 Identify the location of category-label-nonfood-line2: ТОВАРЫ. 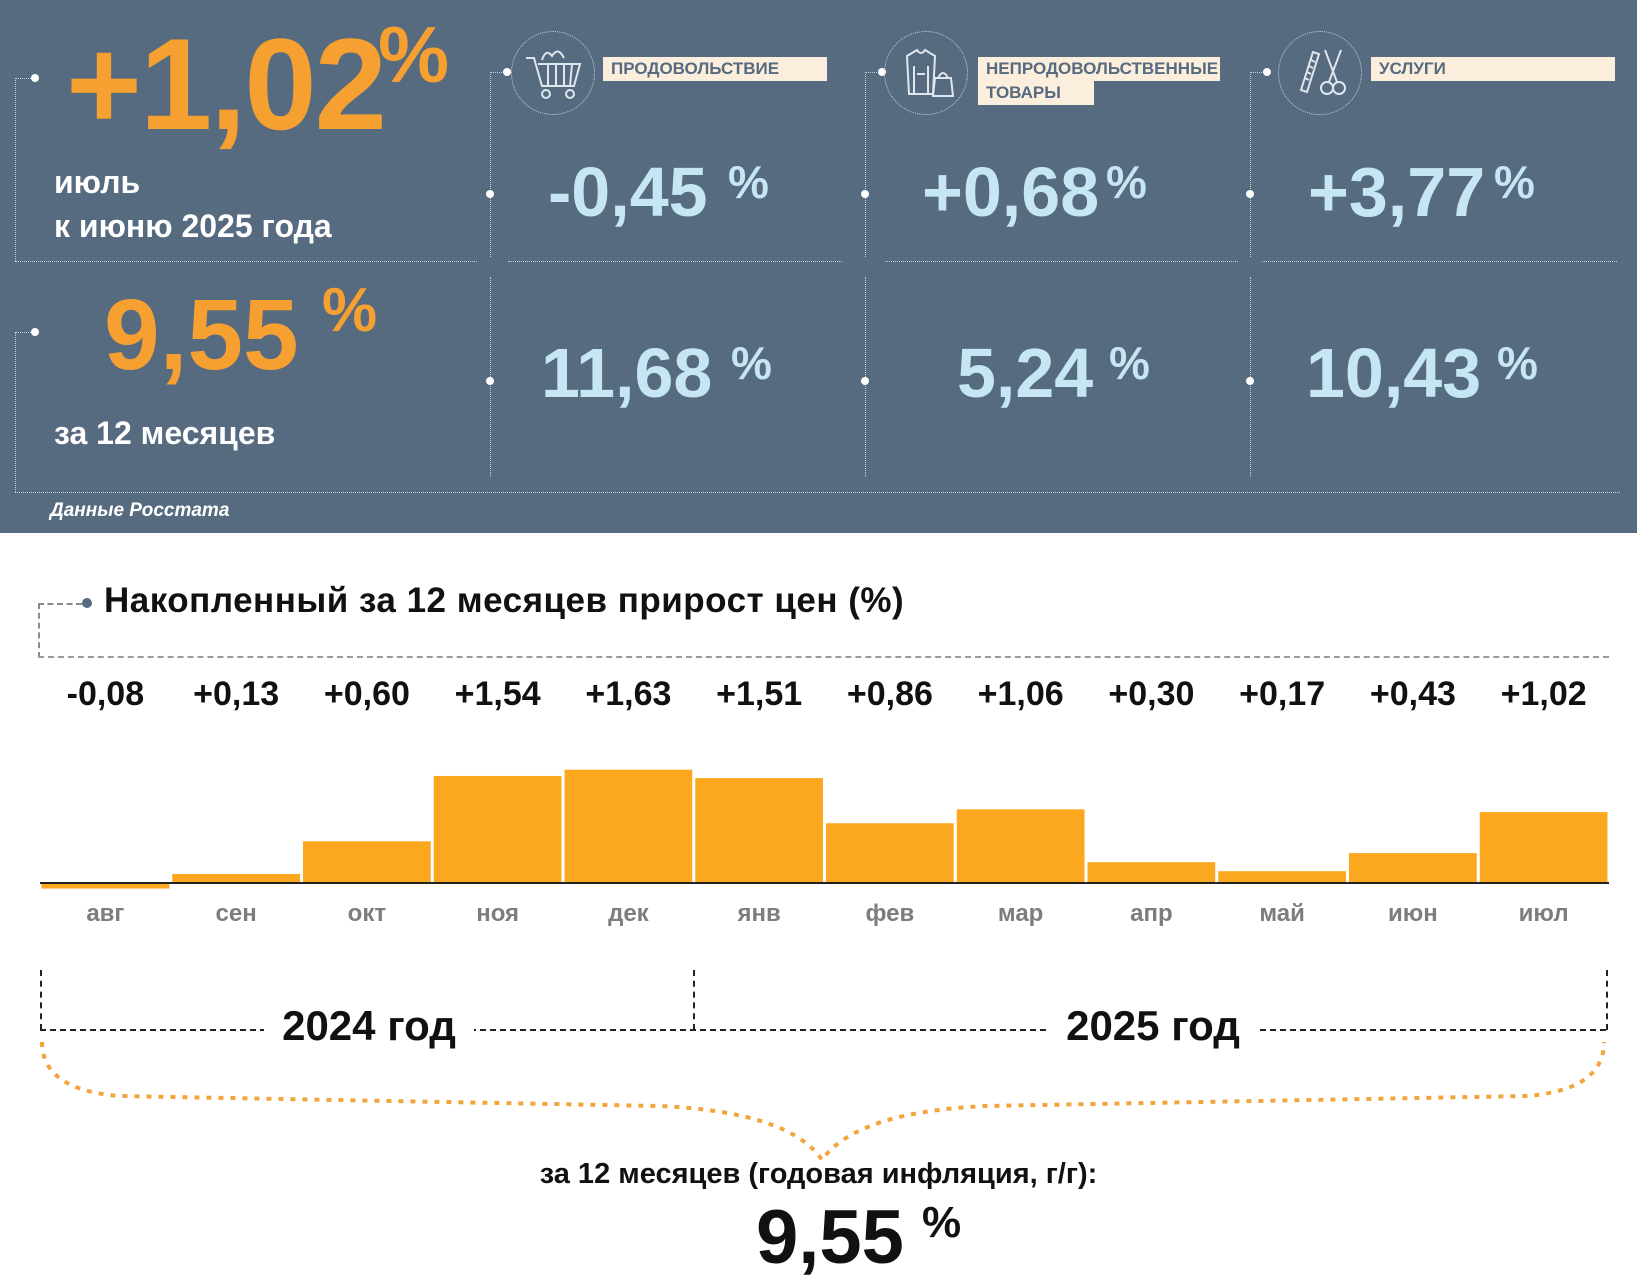
(1036, 93).